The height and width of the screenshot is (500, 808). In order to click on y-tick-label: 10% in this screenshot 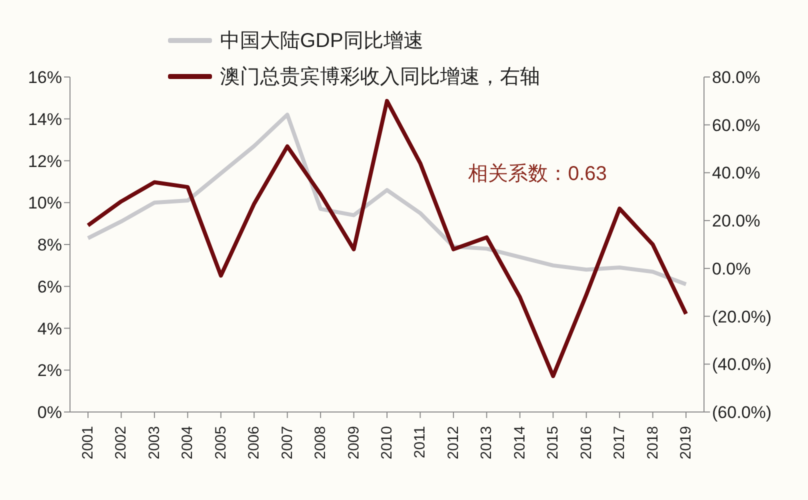, I will do `click(45, 203)`.